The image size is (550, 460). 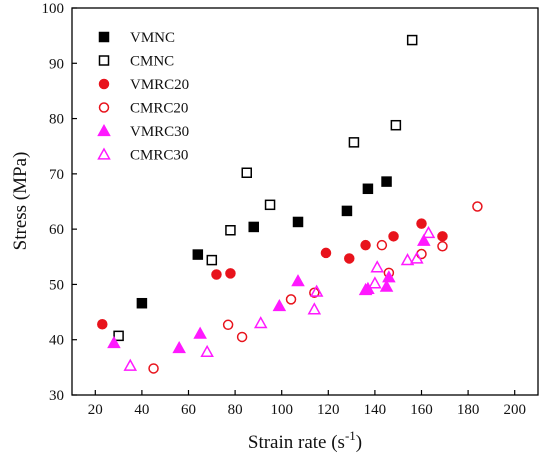 What do you see at coordinates (20, 201) in the screenshot?
I see `y-axis-title: Stress (MPa)` at bounding box center [20, 201].